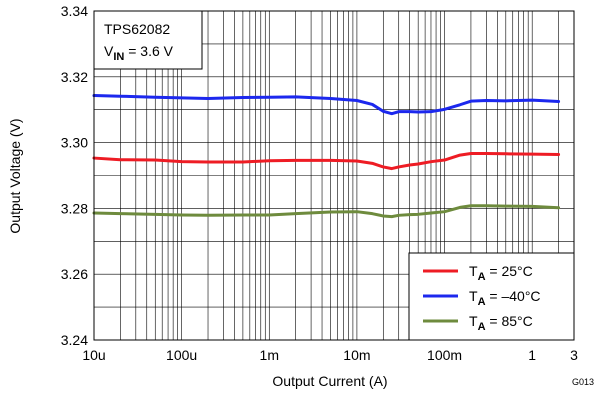 This screenshot has width=598, height=396. What do you see at coordinates (148, 51) in the screenshot?
I see `vin-value: = 3.6 V` at bounding box center [148, 51].